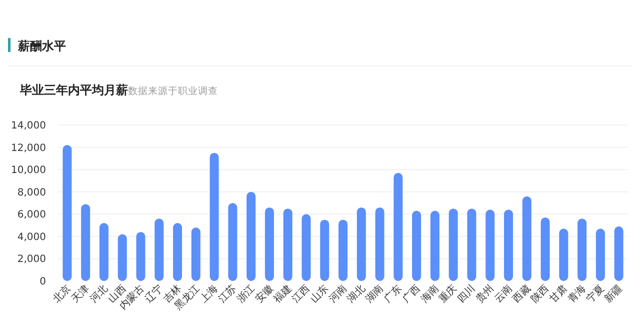 The image size is (640, 323). What do you see at coordinates (31, 215) in the screenshot?
I see `y-tick-label: 6,000` at bounding box center [31, 215].